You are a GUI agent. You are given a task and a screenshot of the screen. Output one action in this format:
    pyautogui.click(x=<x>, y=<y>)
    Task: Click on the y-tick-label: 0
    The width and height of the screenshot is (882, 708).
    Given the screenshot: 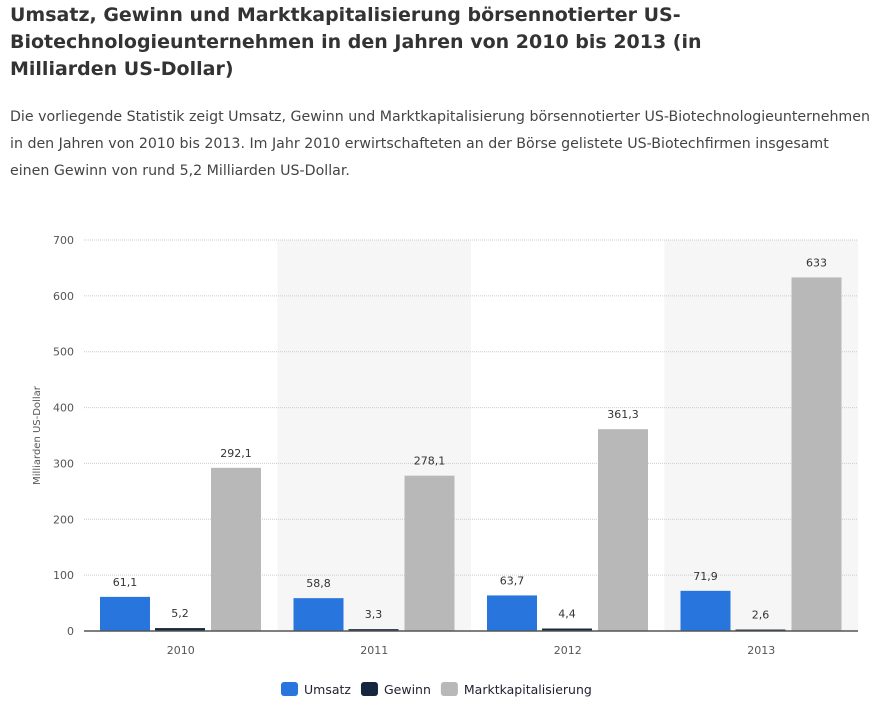 What is the action you would take?
    pyautogui.click(x=70, y=631)
    